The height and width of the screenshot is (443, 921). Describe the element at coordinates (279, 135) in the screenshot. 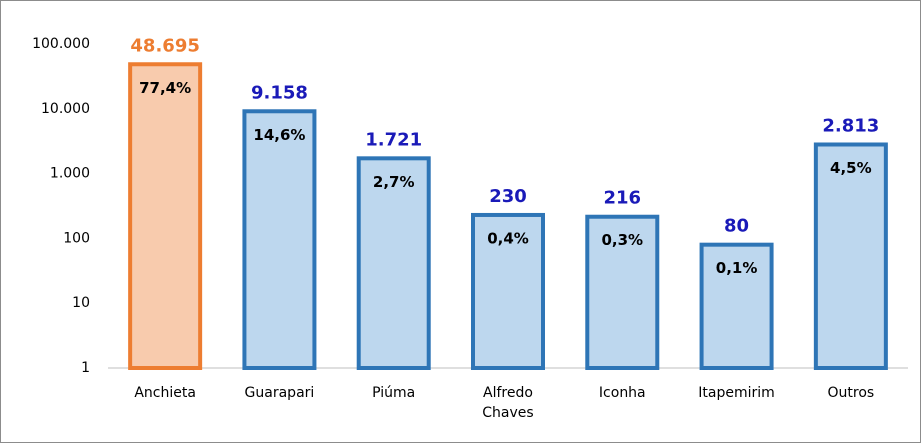

I see `percent-label: 14,6%` at that location.